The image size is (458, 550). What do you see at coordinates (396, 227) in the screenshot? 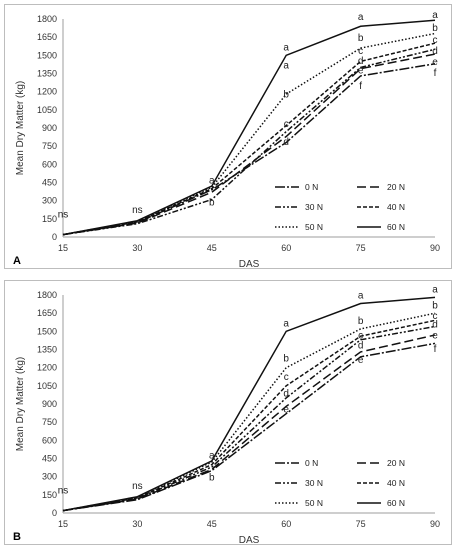
I see `chart-a-legend-label: 60 N` at bounding box center [396, 227].